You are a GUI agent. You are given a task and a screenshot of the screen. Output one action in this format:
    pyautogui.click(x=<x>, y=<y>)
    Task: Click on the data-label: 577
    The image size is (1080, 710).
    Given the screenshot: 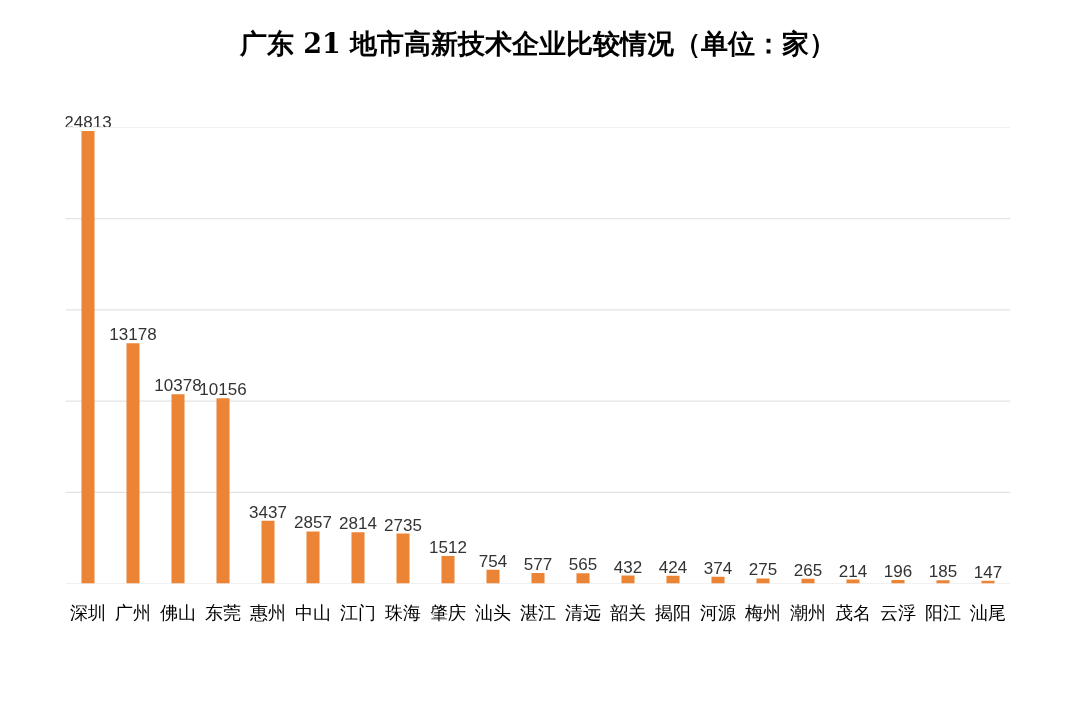 What is the action you would take?
    pyautogui.click(x=538, y=564)
    